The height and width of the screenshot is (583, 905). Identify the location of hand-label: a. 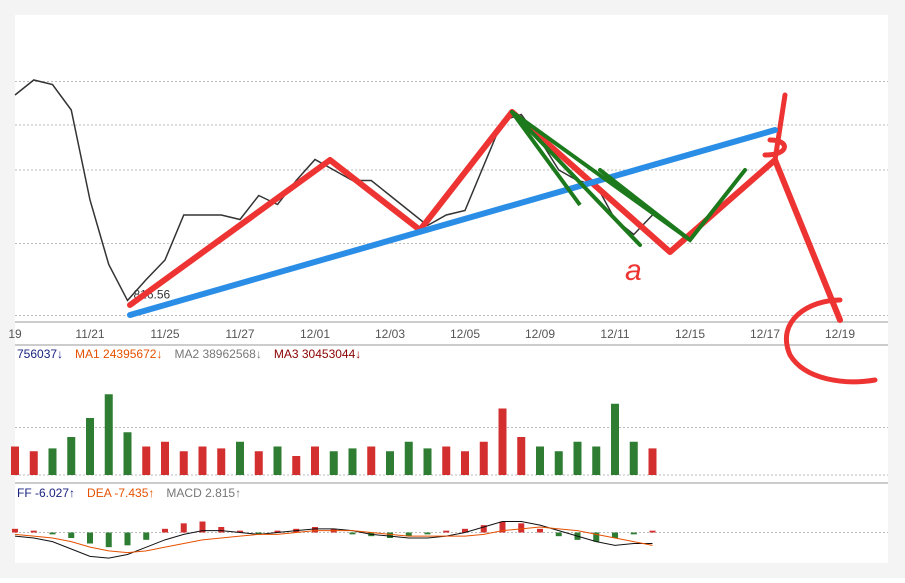
(633, 270).